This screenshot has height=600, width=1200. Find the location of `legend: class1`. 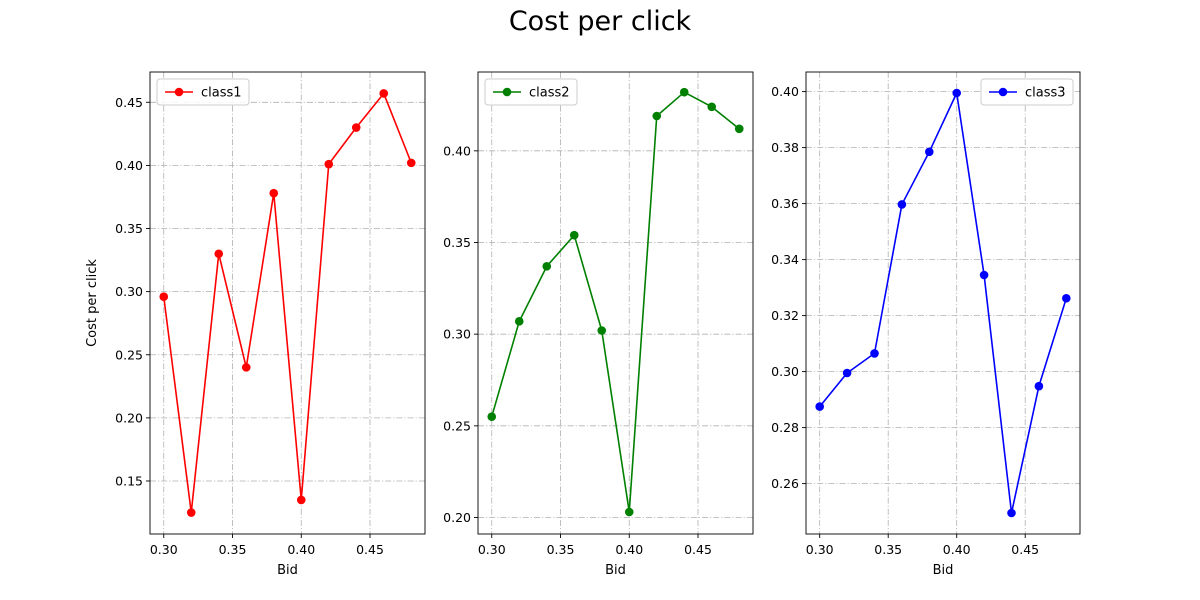

legend: class1 is located at coordinates (203, 92).